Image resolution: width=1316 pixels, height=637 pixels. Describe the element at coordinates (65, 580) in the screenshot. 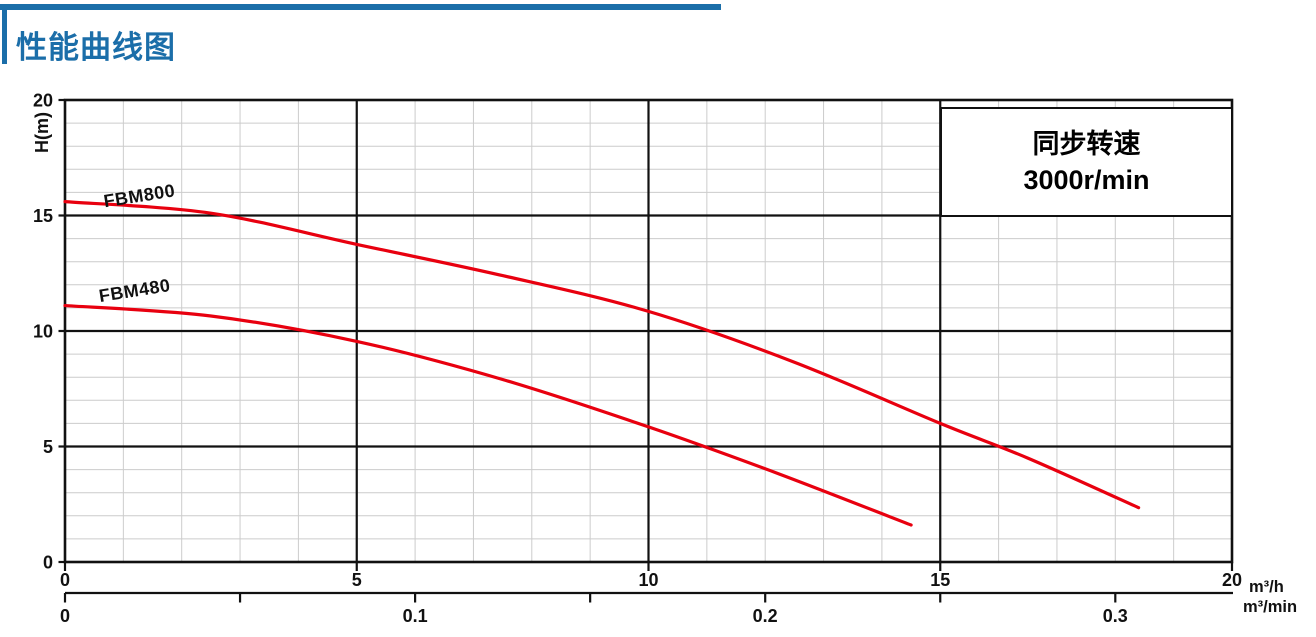

I see `x-tick-label: 0` at that location.